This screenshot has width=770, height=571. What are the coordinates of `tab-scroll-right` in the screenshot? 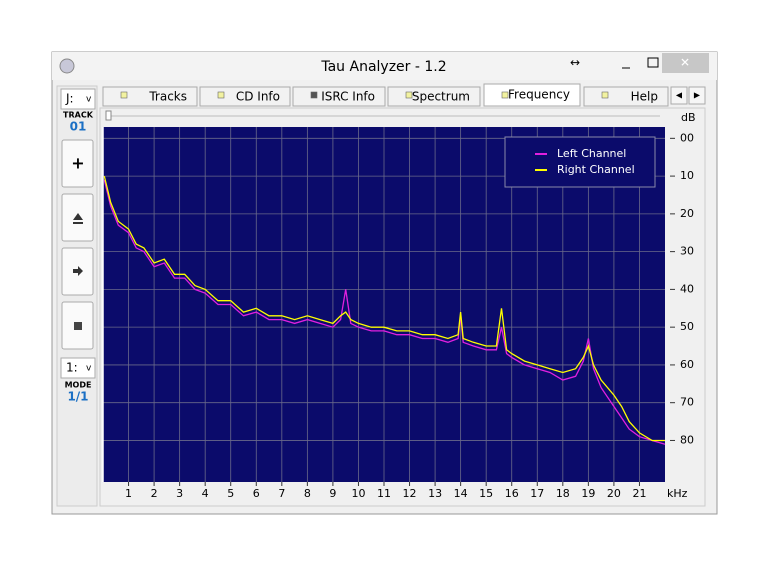 It's located at (697, 95).